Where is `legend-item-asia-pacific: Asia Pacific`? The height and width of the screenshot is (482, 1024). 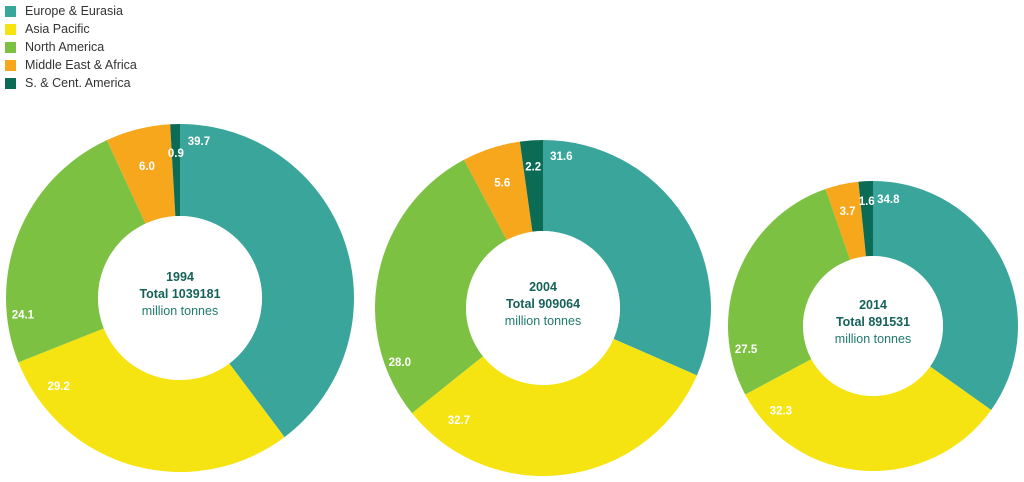
legend-item-asia-pacific: Asia Pacific is located at coordinates (71, 29).